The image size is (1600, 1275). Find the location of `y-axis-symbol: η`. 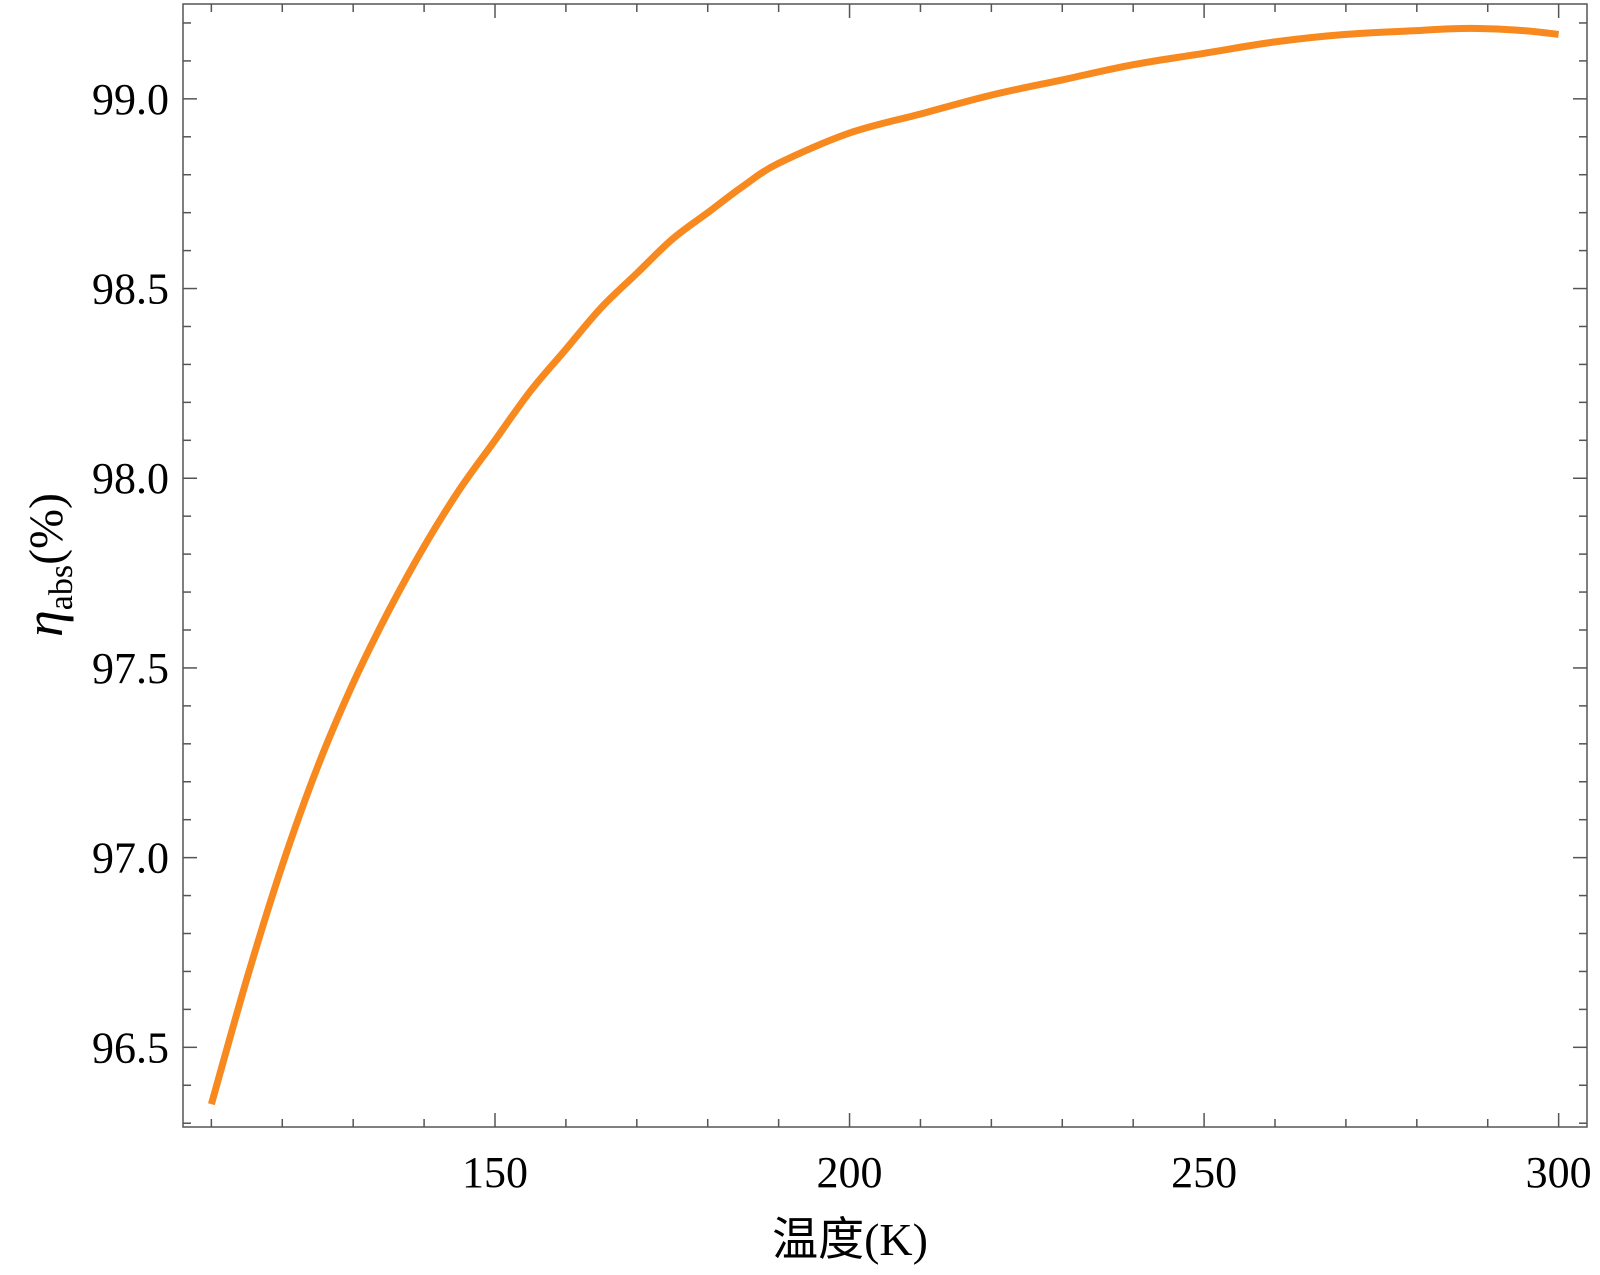

y-axis-symbol: η is located at coordinates (44, 623).